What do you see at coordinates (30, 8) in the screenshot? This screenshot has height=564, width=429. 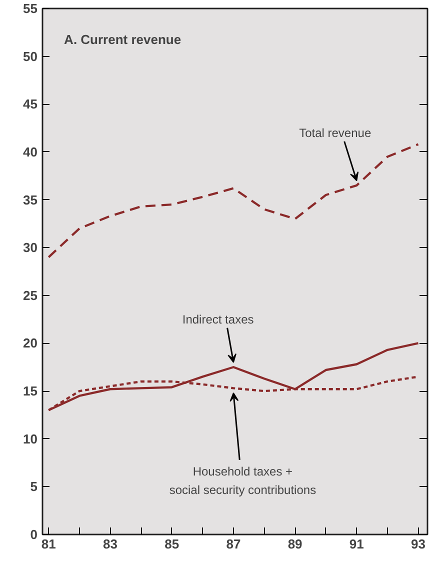 I see `y-tick-label: 55` at bounding box center [30, 8].